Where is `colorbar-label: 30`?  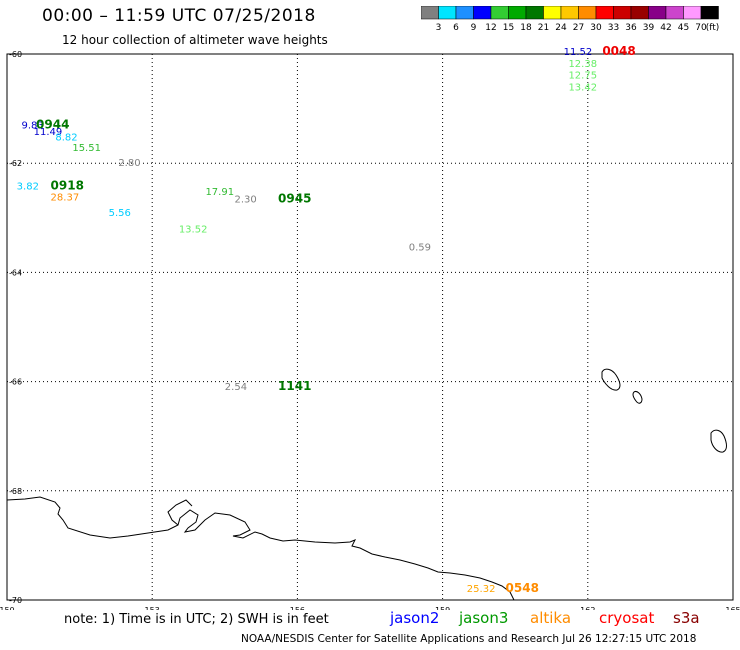 colorbar-label: 30 is located at coordinates (596, 28).